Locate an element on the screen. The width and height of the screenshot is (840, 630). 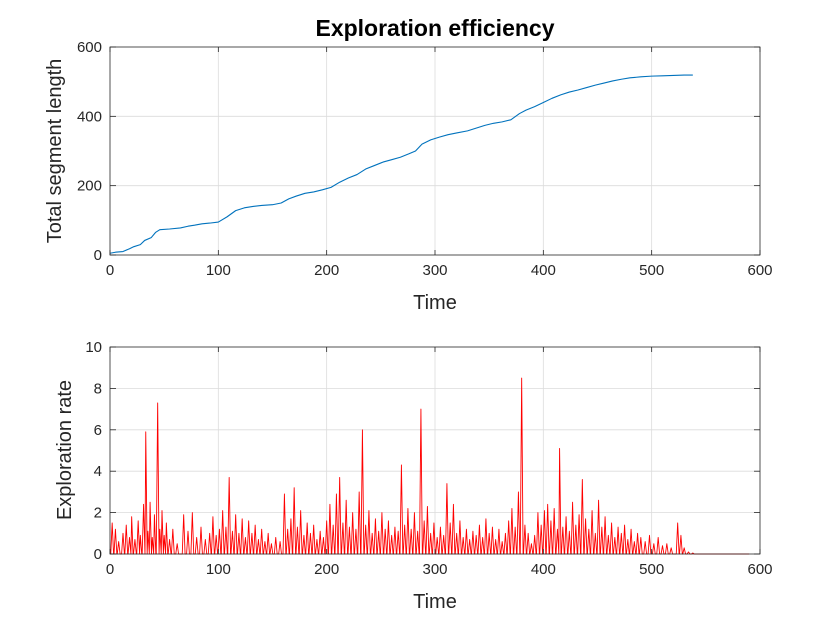
bottom-y-tick-label: 4 is located at coordinates (98, 471).